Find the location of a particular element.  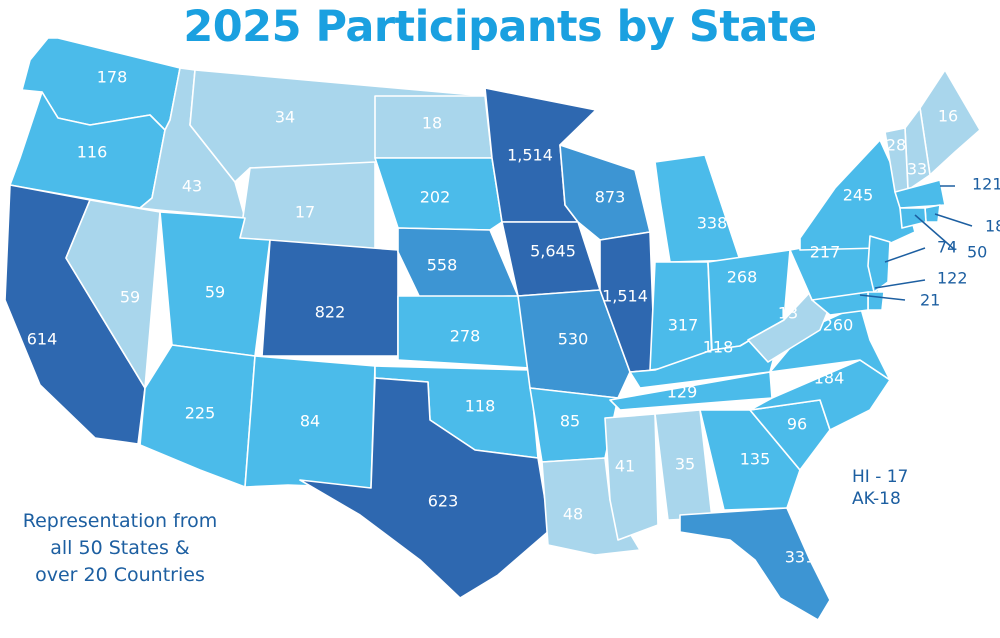

leader-line-de is located at coordinates (900, 284).